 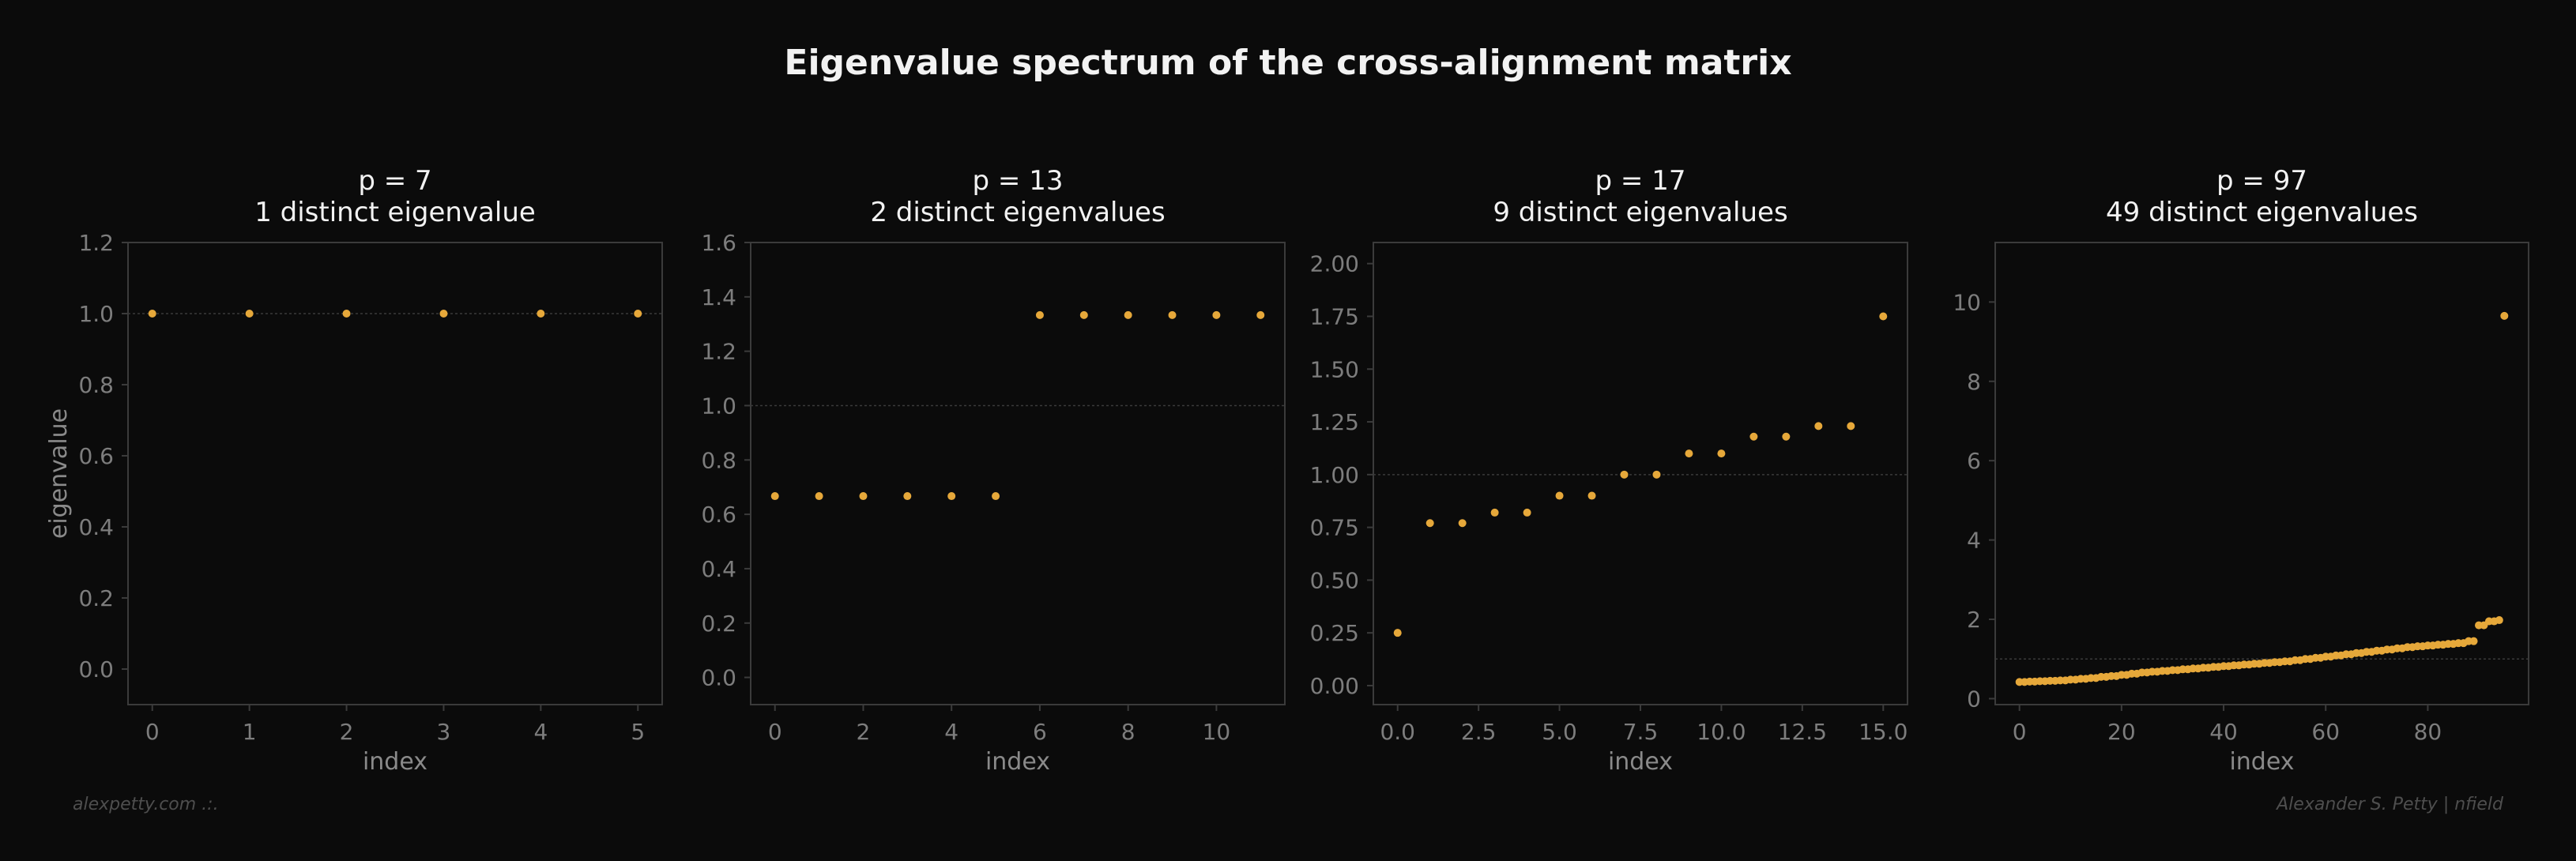 I want to click on y-tick-label: 1.0, so click(x=718, y=406).